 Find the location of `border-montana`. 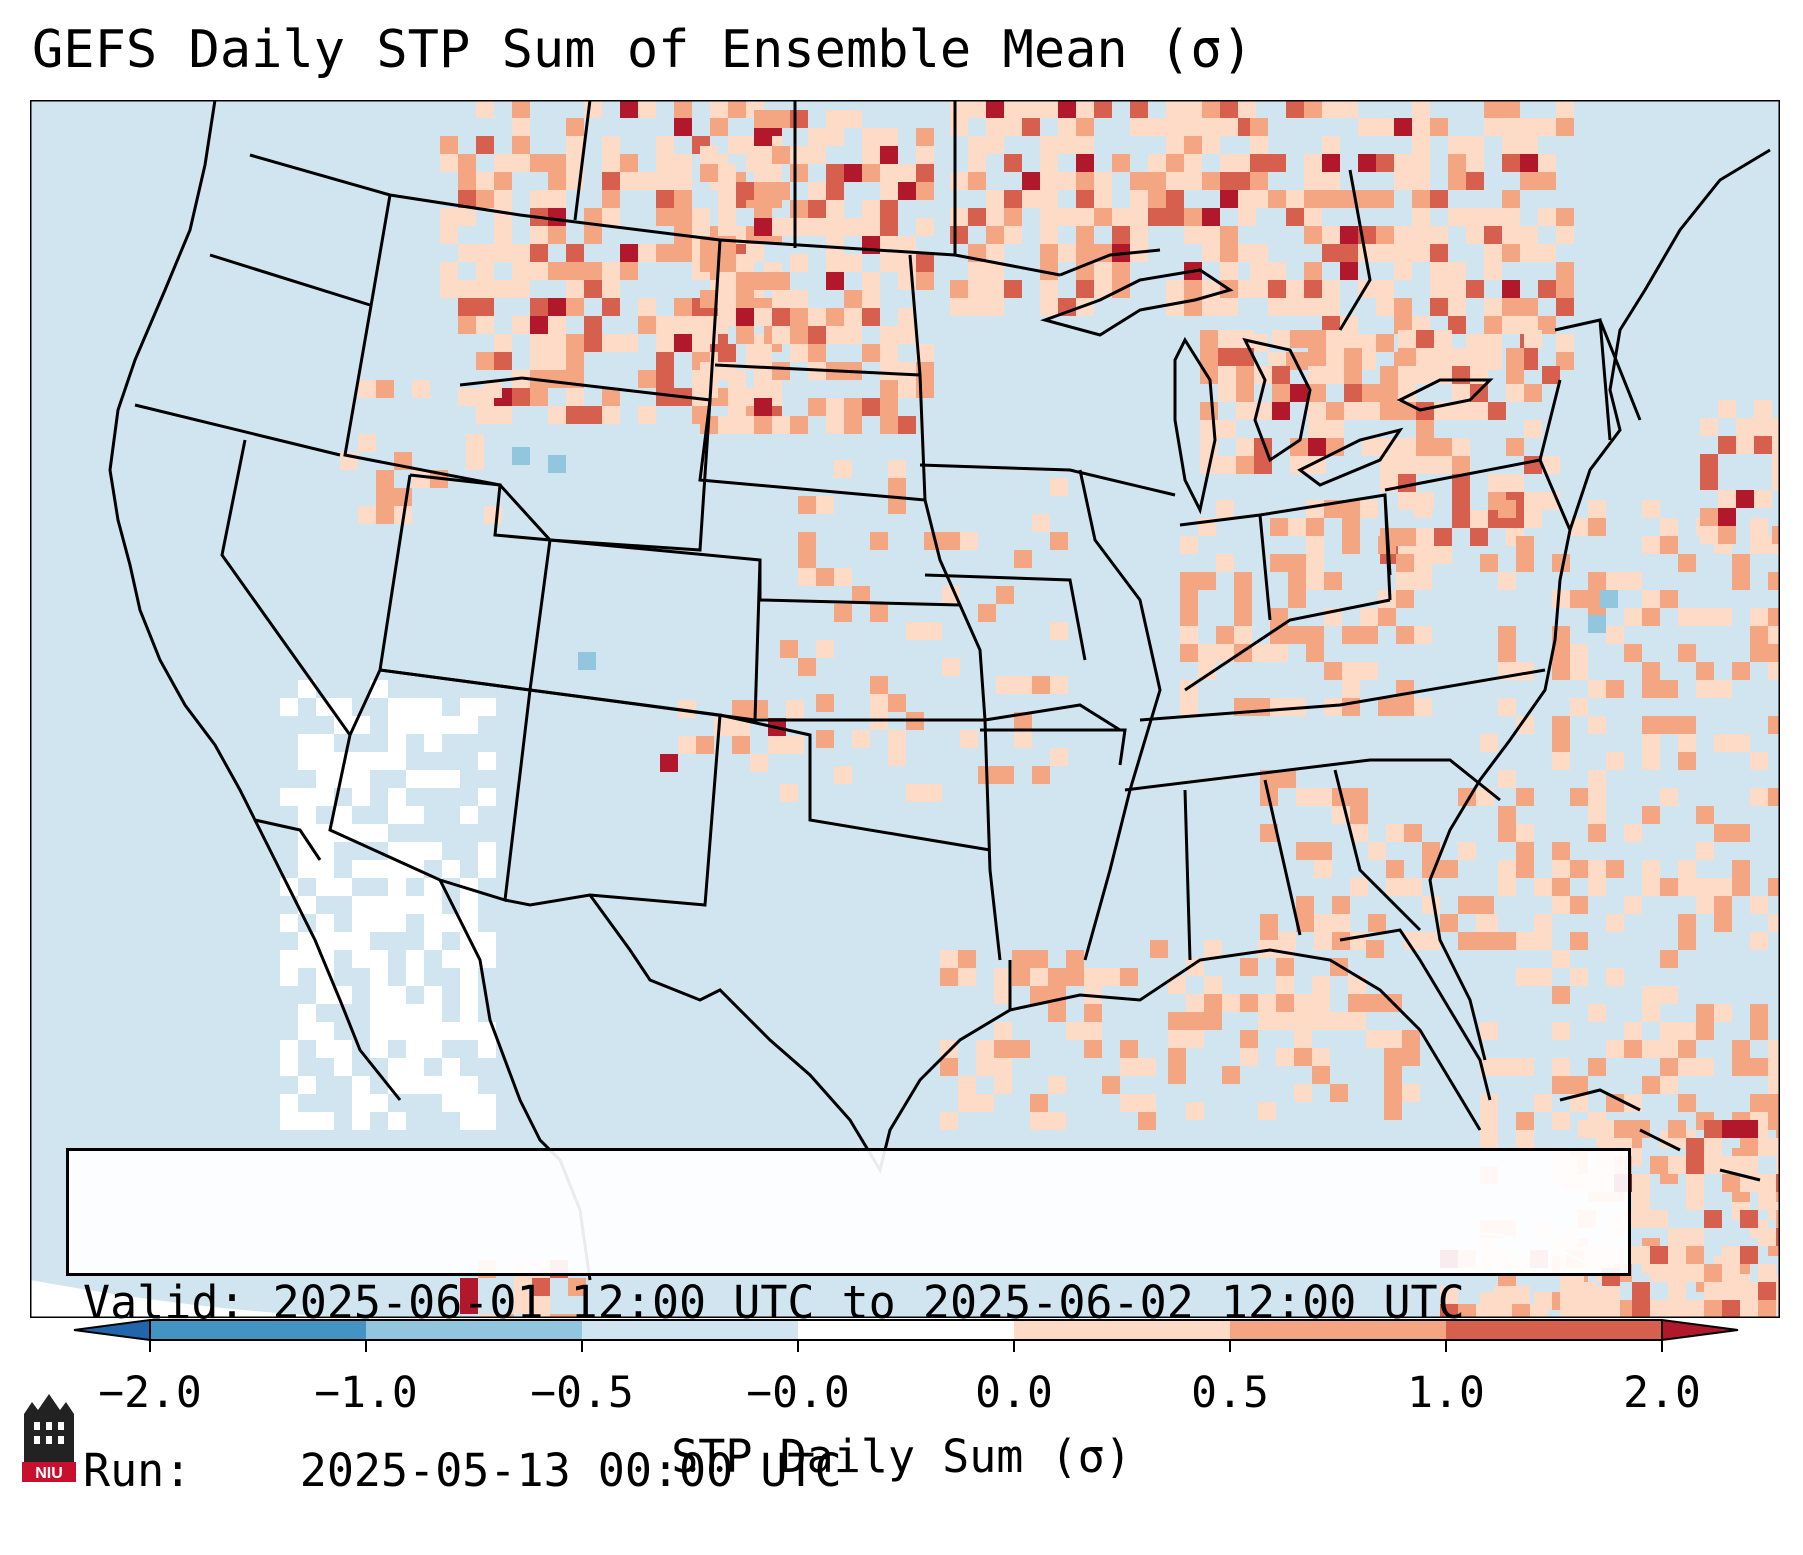

border-montana is located at coordinates (590, 320).